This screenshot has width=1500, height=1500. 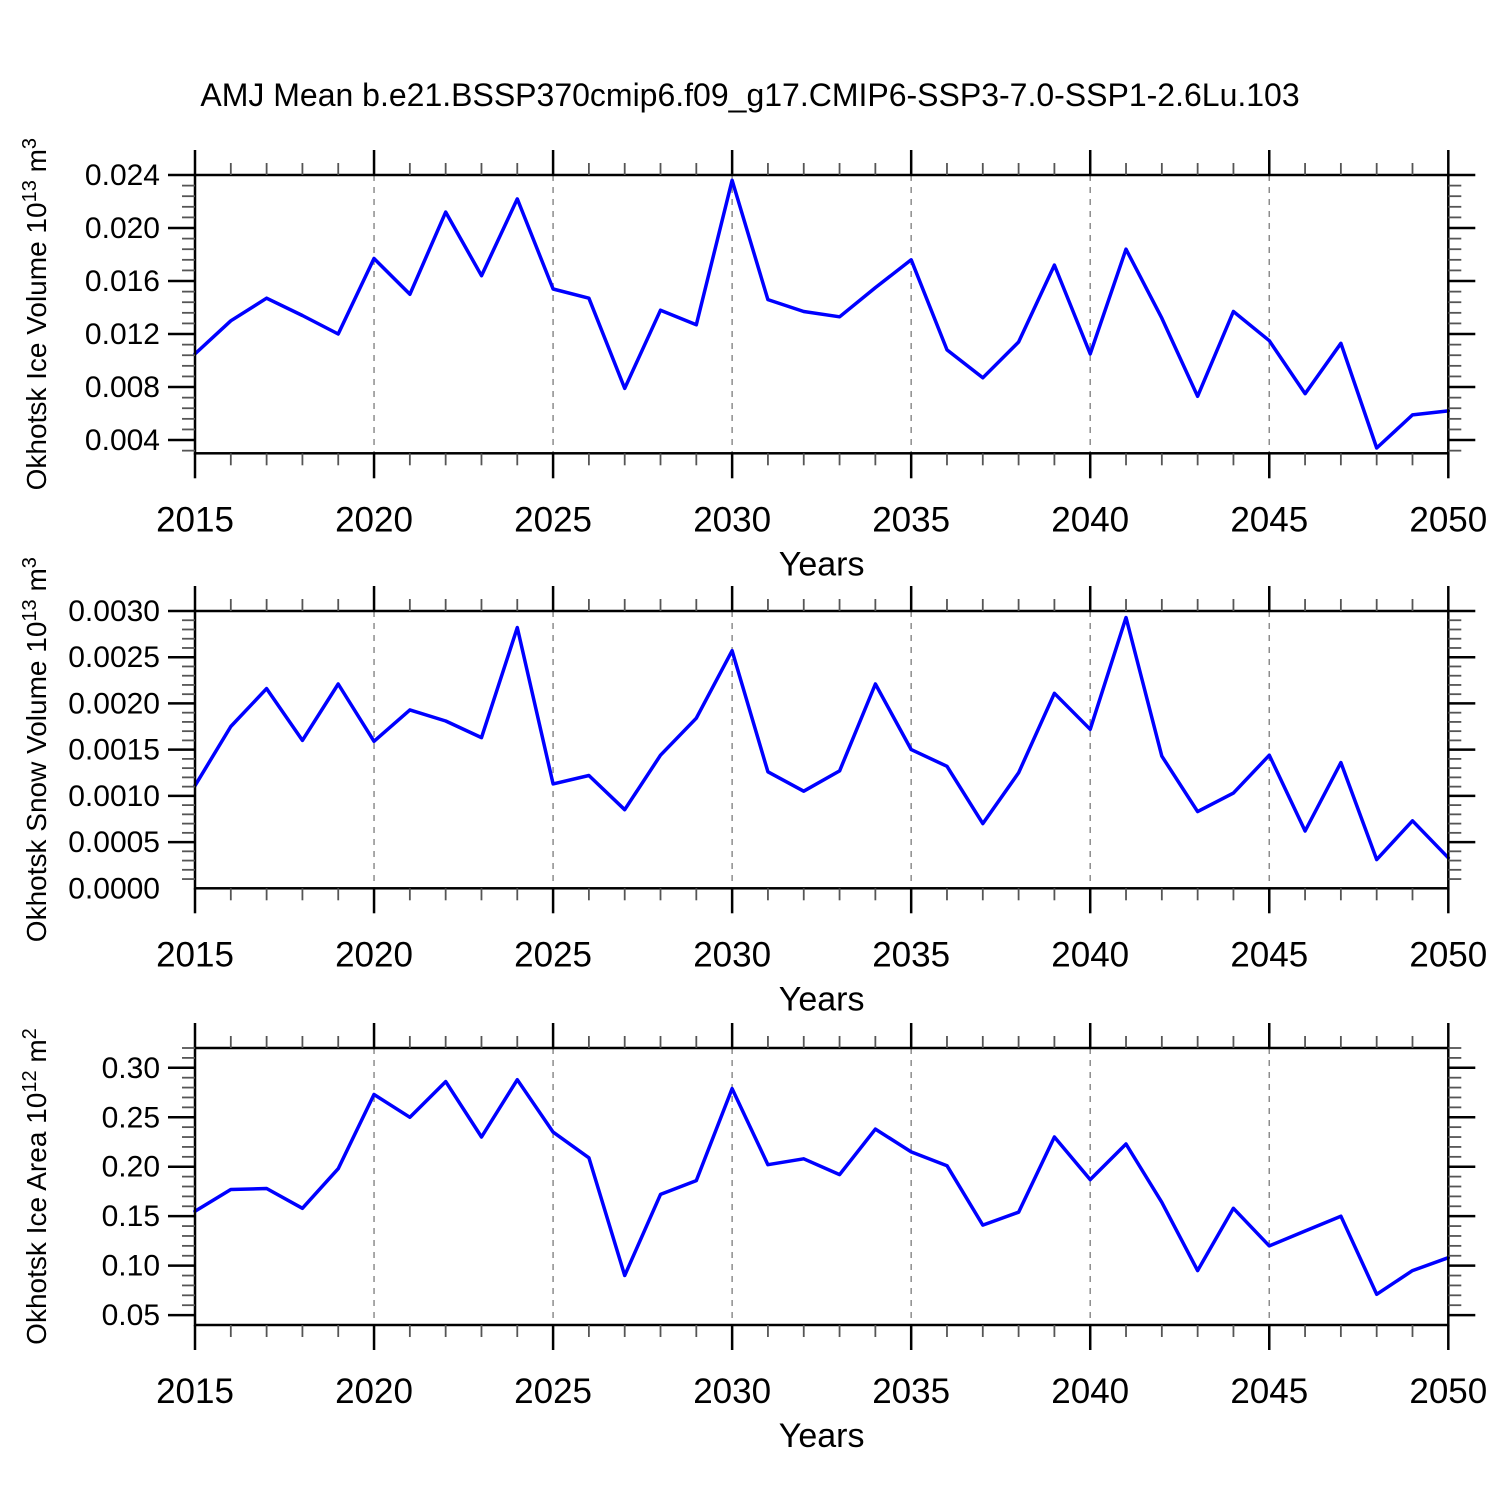 I want to click on y-tick-label: 0.20, so click(x=131, y=1167).